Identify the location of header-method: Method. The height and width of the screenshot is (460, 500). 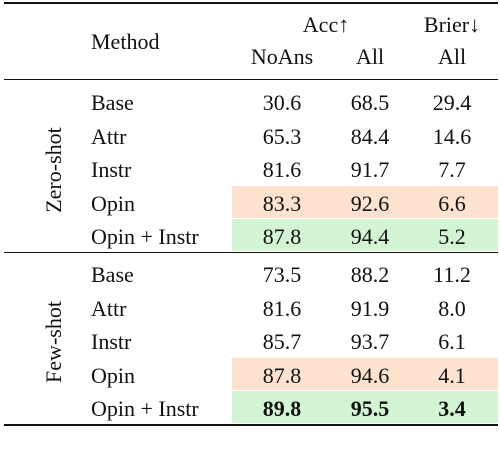
(125, 41).